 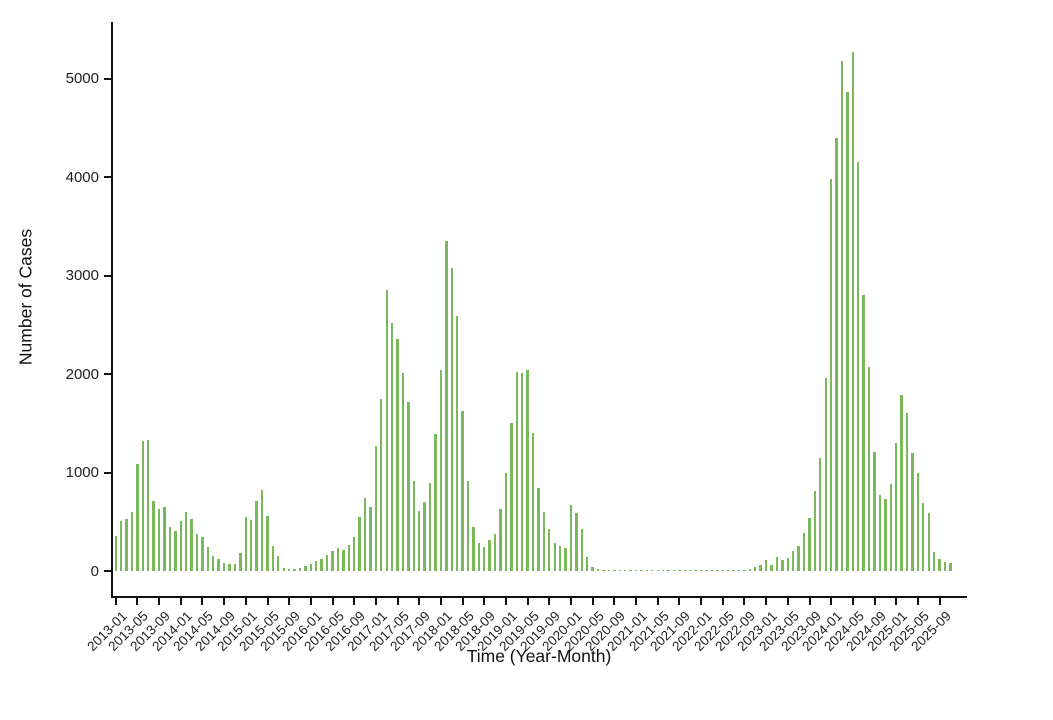 What do you see at coordinates (82, 177) in the screenshot?
I see `y-tick-label: 4000` at bounding box center [82, 177].